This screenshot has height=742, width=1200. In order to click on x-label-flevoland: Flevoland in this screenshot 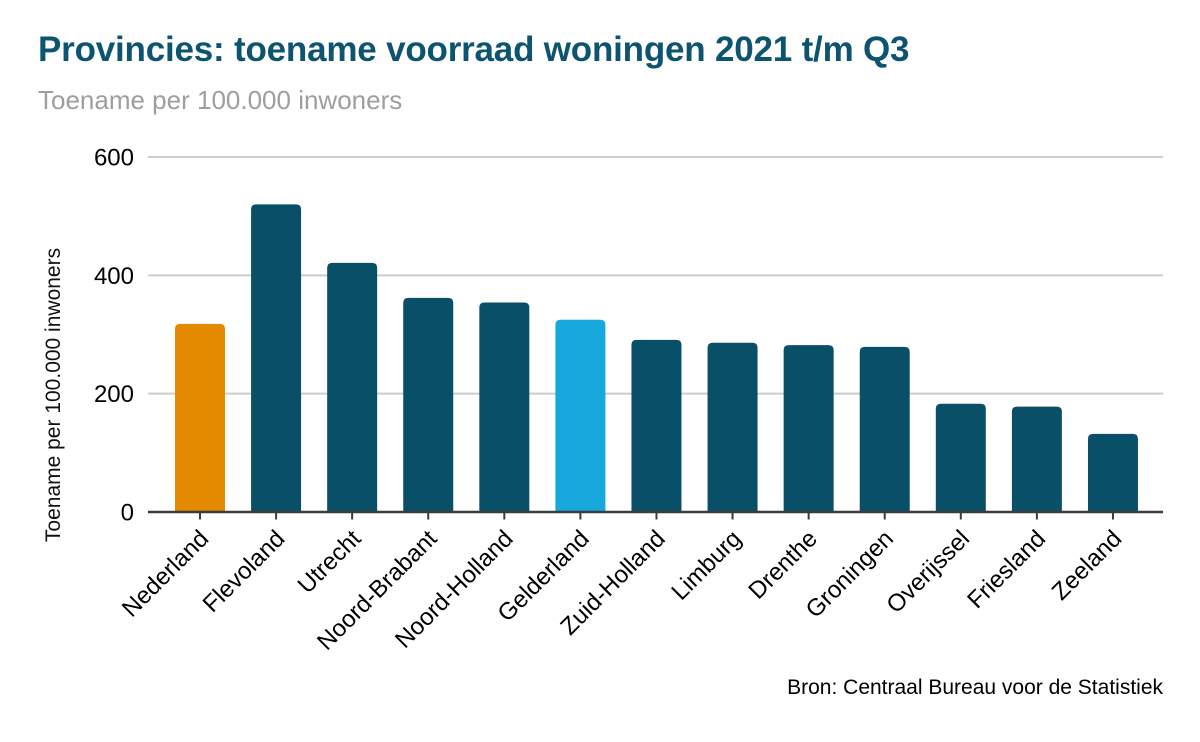, I will do `click(244, 571)`.